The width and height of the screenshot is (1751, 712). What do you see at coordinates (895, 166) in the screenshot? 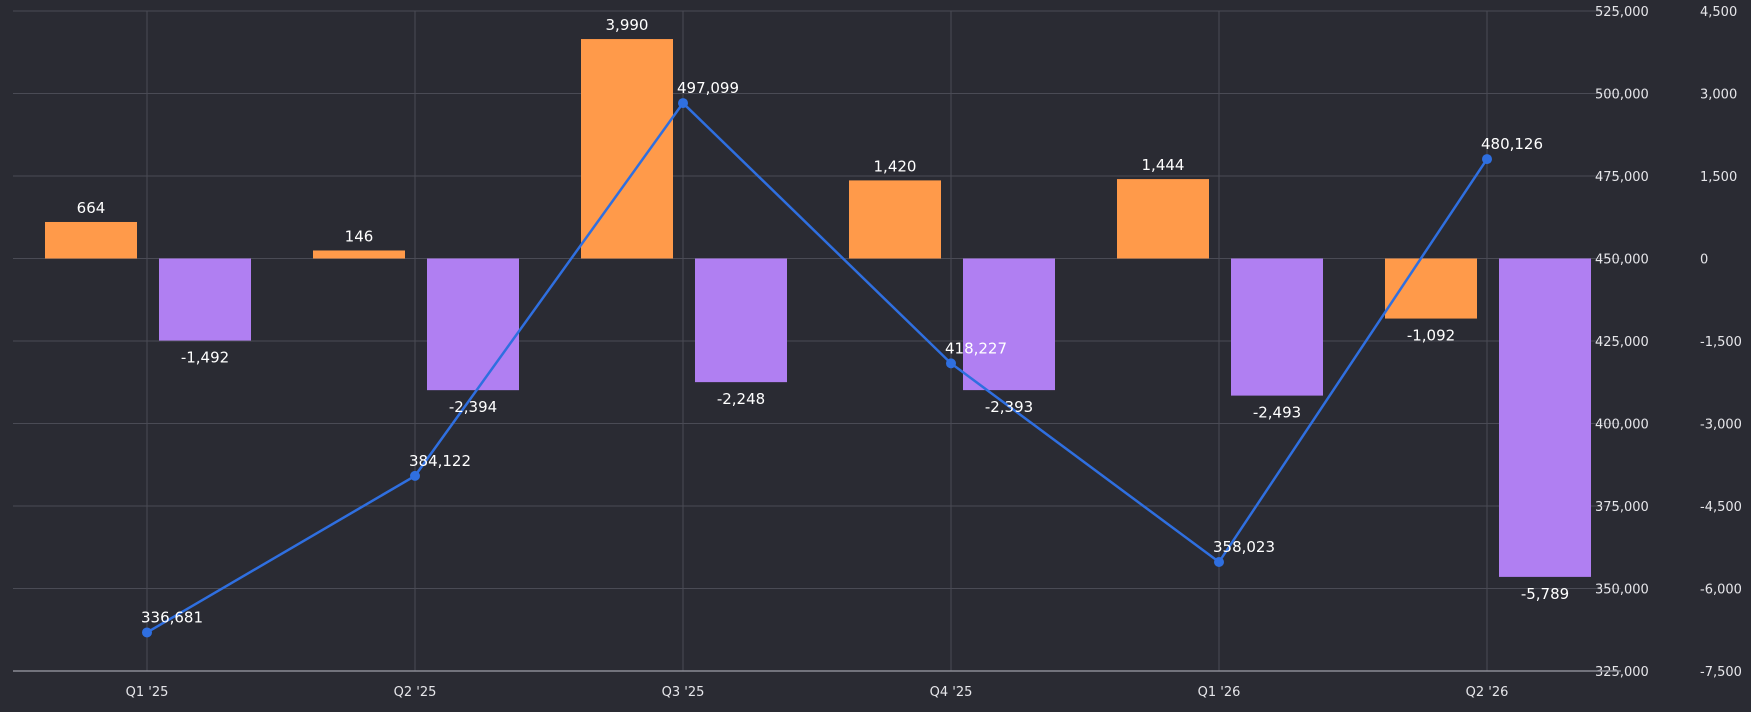
I see `bar-value-label: 1,420` at bounding box center [895, 166].